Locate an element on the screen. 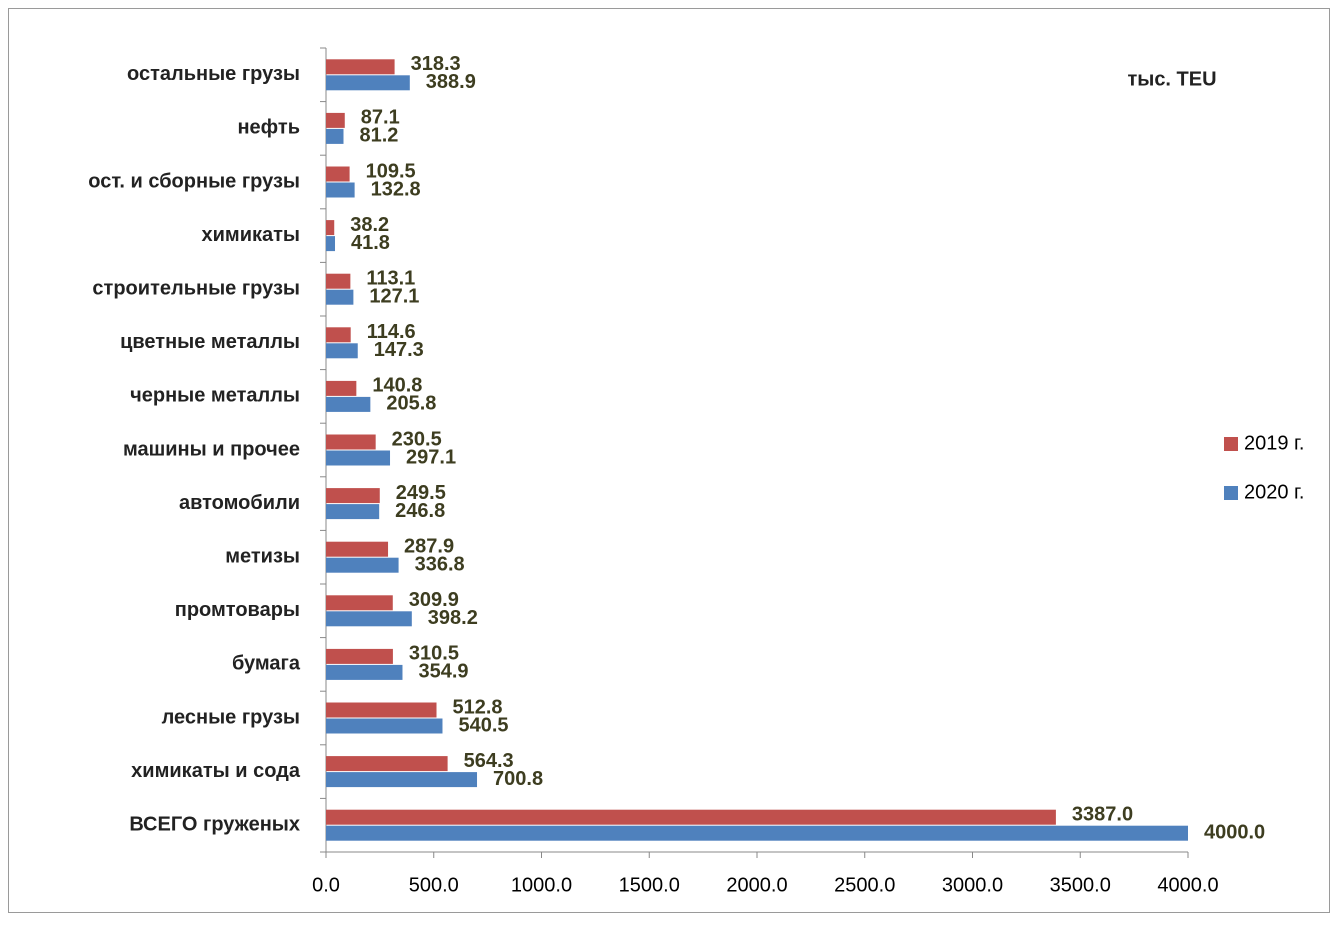 This screenshot has width=1338, height=926. value-label: 230.5 is located at coordinates (417, 439).